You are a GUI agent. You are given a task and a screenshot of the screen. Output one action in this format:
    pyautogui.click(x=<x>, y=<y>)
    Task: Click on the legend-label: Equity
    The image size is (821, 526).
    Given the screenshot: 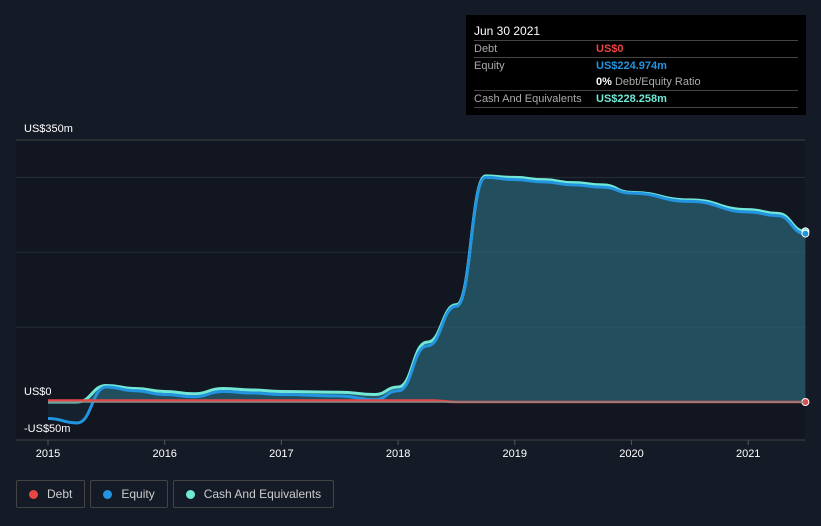 What is the action you would take?
    pyautogui.click(x=138, y=494)
    